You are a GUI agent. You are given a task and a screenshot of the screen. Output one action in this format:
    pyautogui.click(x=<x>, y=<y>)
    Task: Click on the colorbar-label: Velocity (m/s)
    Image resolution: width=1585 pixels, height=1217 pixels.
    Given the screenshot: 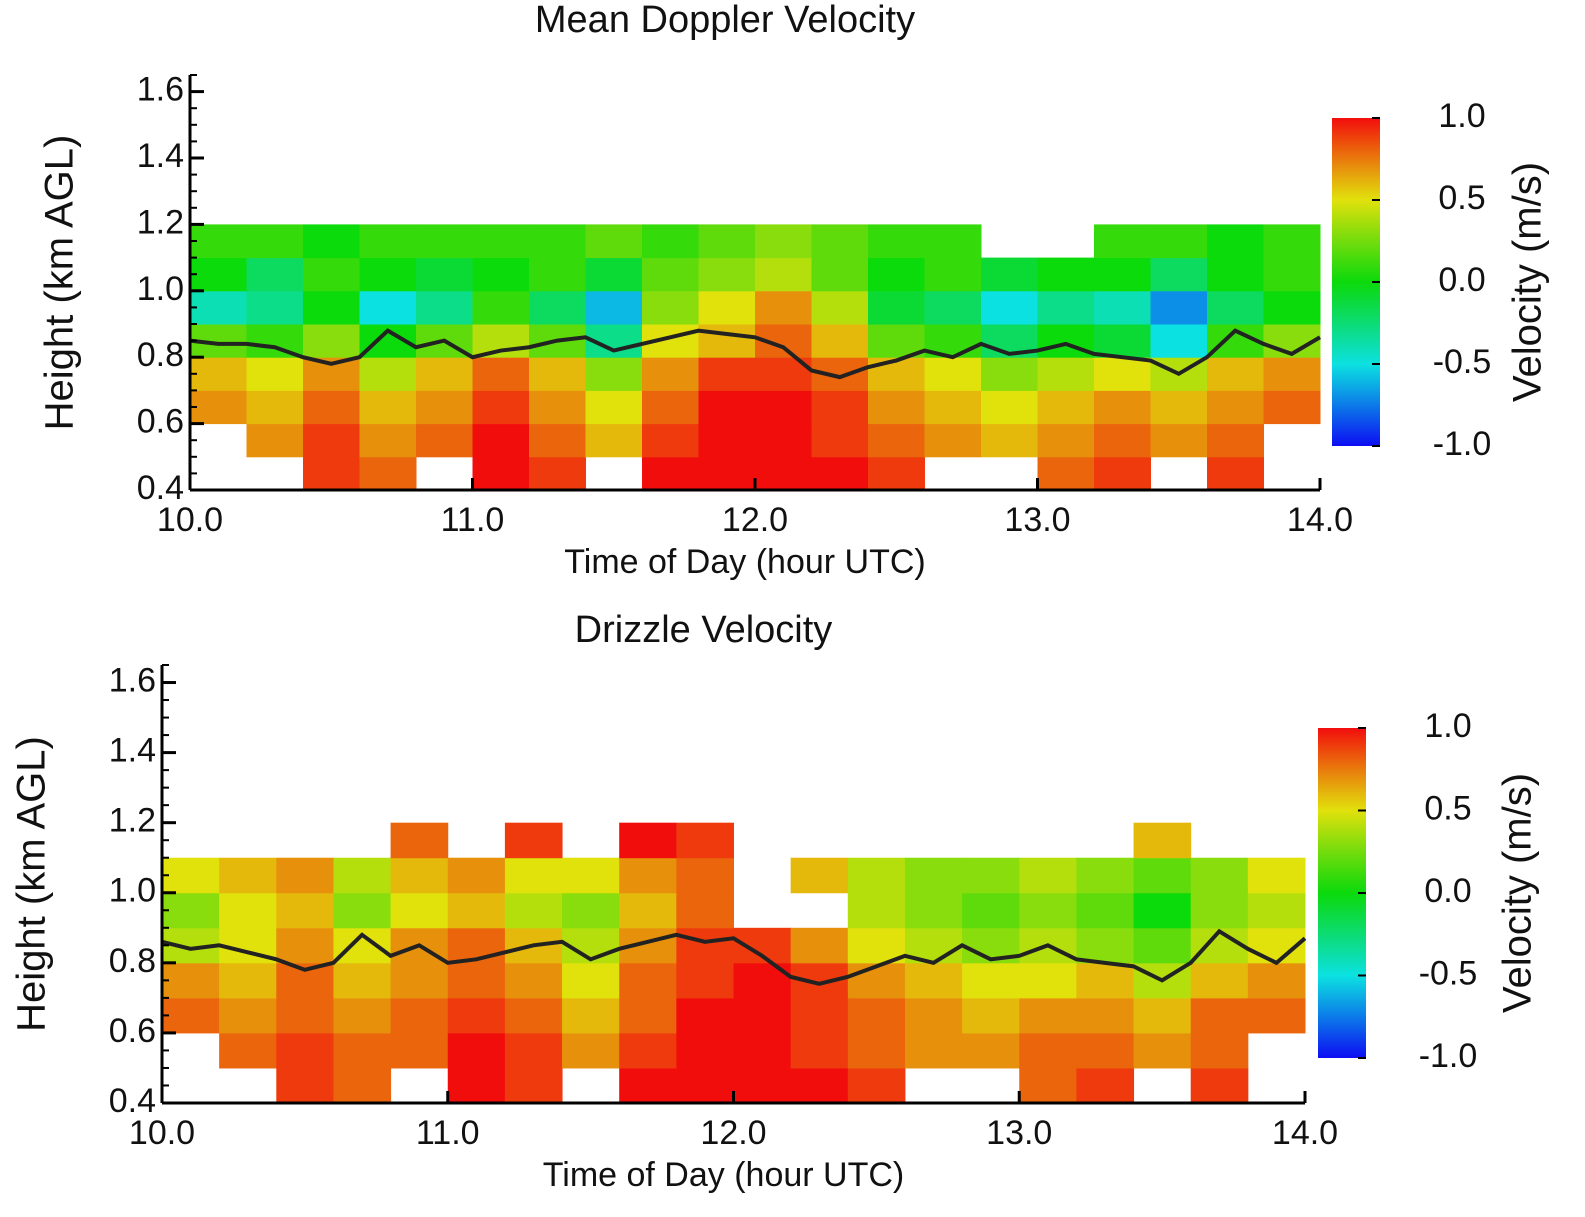 What is the action you would take?
    pyautogui.click(x=1518, y=893)
    